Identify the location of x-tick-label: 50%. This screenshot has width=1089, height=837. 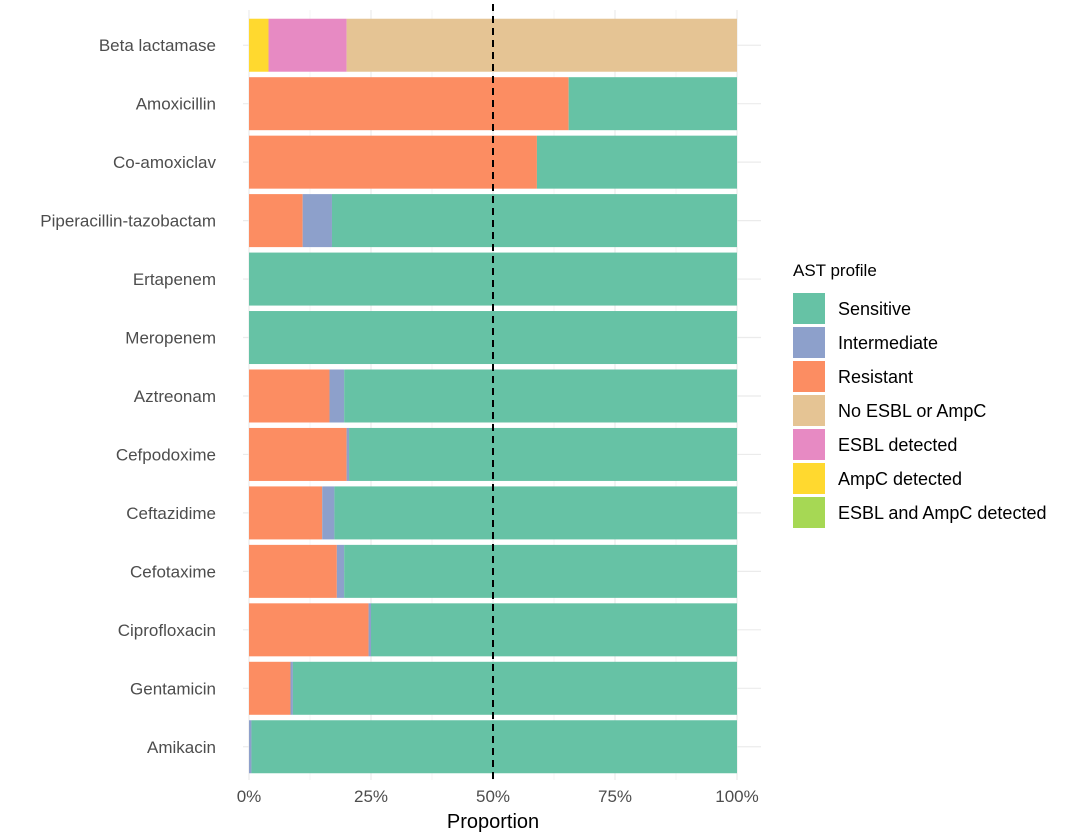
(493, 796).